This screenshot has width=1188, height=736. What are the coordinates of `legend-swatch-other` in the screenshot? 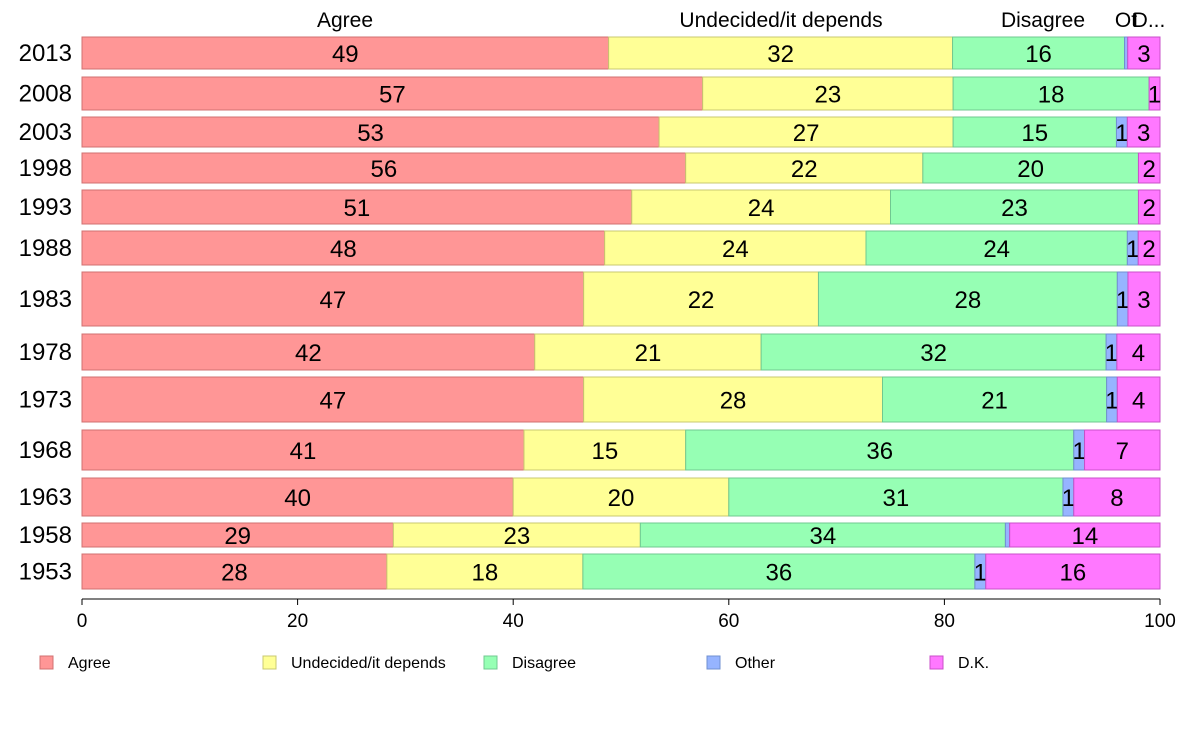 It's located at (713, 662).